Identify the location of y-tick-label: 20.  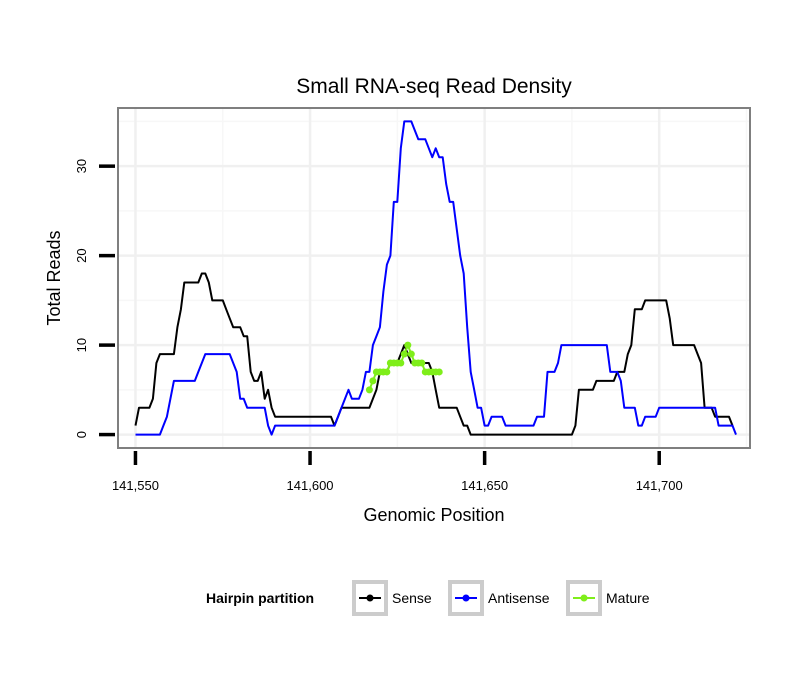
(81, 255).